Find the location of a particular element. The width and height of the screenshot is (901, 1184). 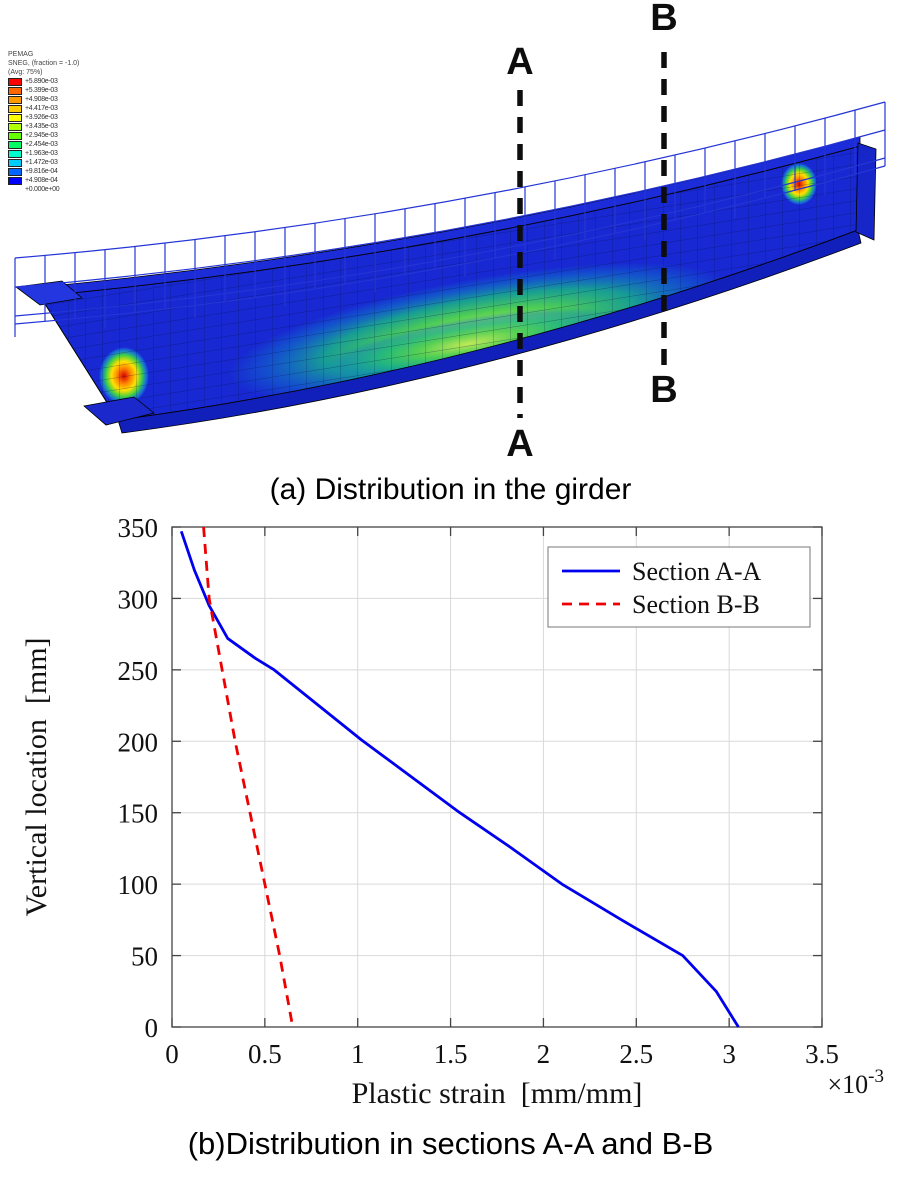

y-tick-label: 100 is located at coordinates (138, 885).